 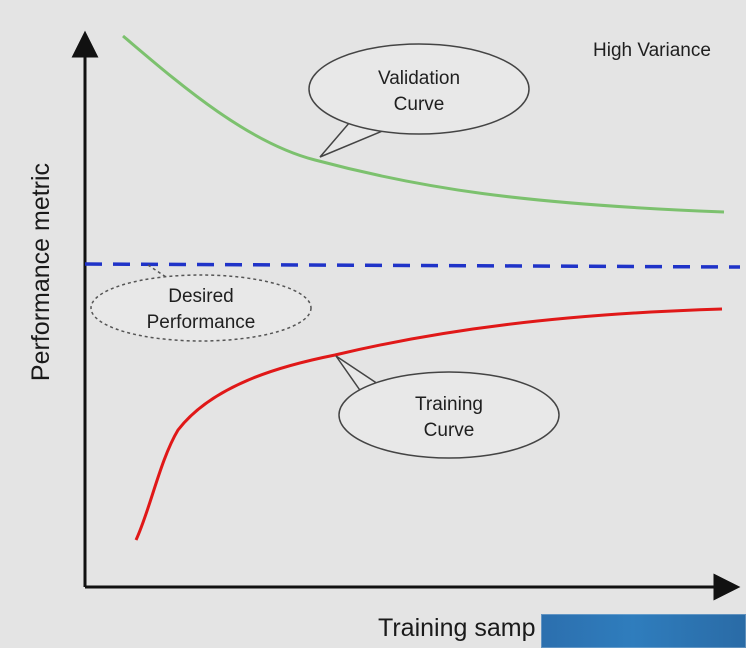 I want to click on x-axis-label: Training samp, so click(x=456, y=628).